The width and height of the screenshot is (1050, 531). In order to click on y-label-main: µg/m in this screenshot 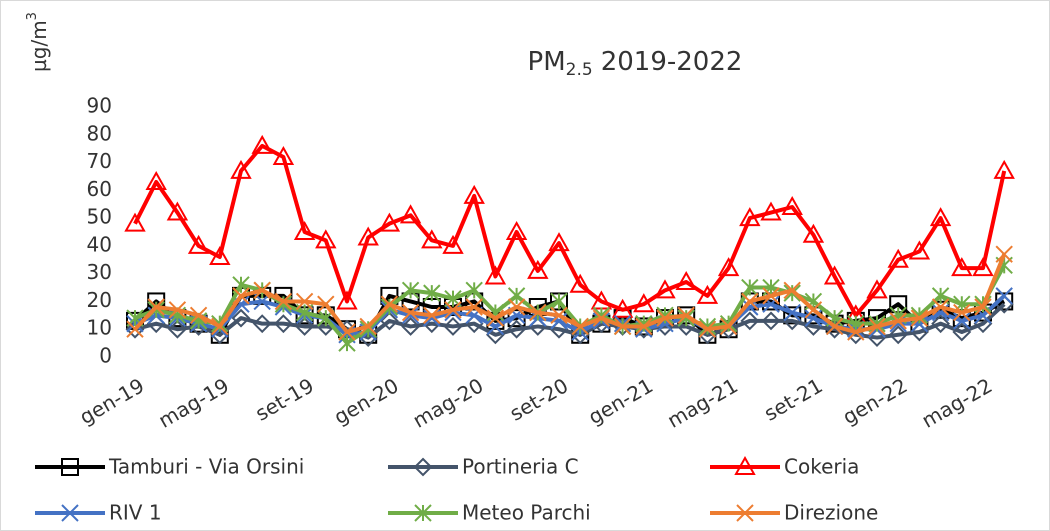, I will do `click(39, 46)`.